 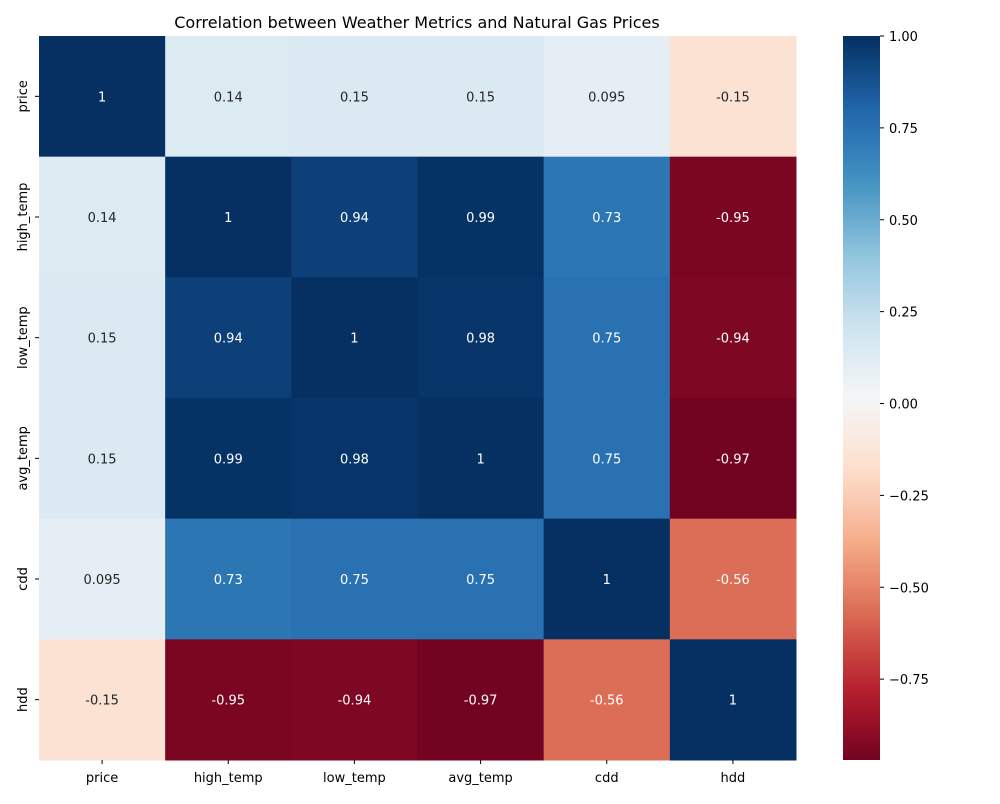 I want to click on colorbar: 1.00 0.75 0.50 0.25 0.00 −0.25 −0.50 −0.75, so click(x=886, y=395).